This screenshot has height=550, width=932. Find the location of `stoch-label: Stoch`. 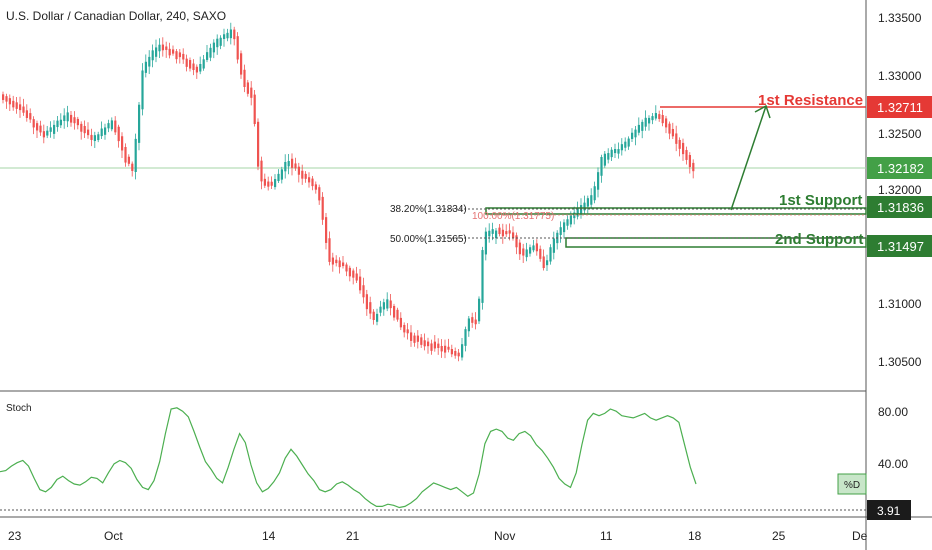

stoch-label: Stoch is located at coordinates (19, 408).